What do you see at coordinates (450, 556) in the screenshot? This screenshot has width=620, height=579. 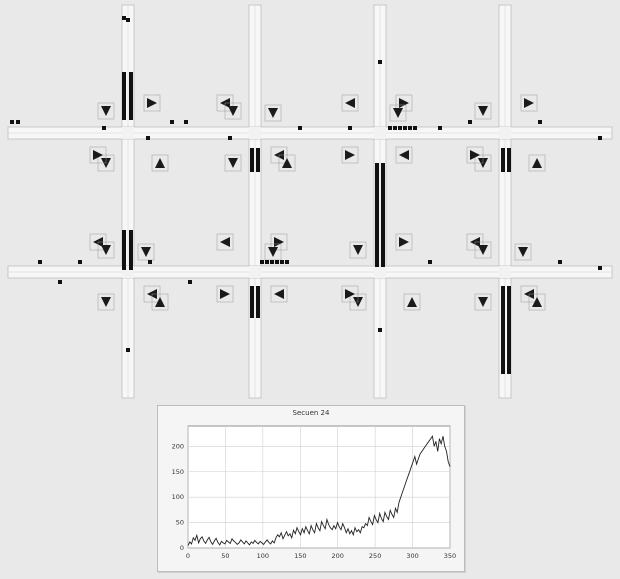 I see `x-tick-label: 350` at bounding box center [450, 556].